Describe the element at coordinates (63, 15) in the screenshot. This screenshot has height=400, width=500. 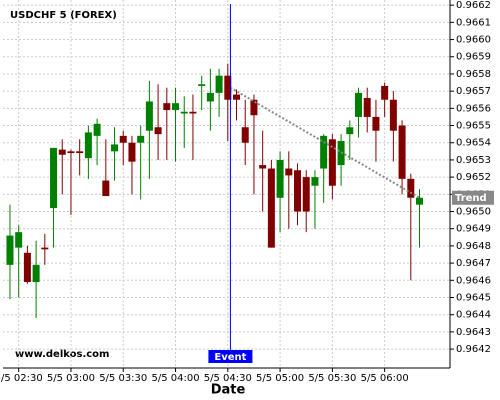
I see `chart-title: USDCHF 5 (FOREX)` at that location.